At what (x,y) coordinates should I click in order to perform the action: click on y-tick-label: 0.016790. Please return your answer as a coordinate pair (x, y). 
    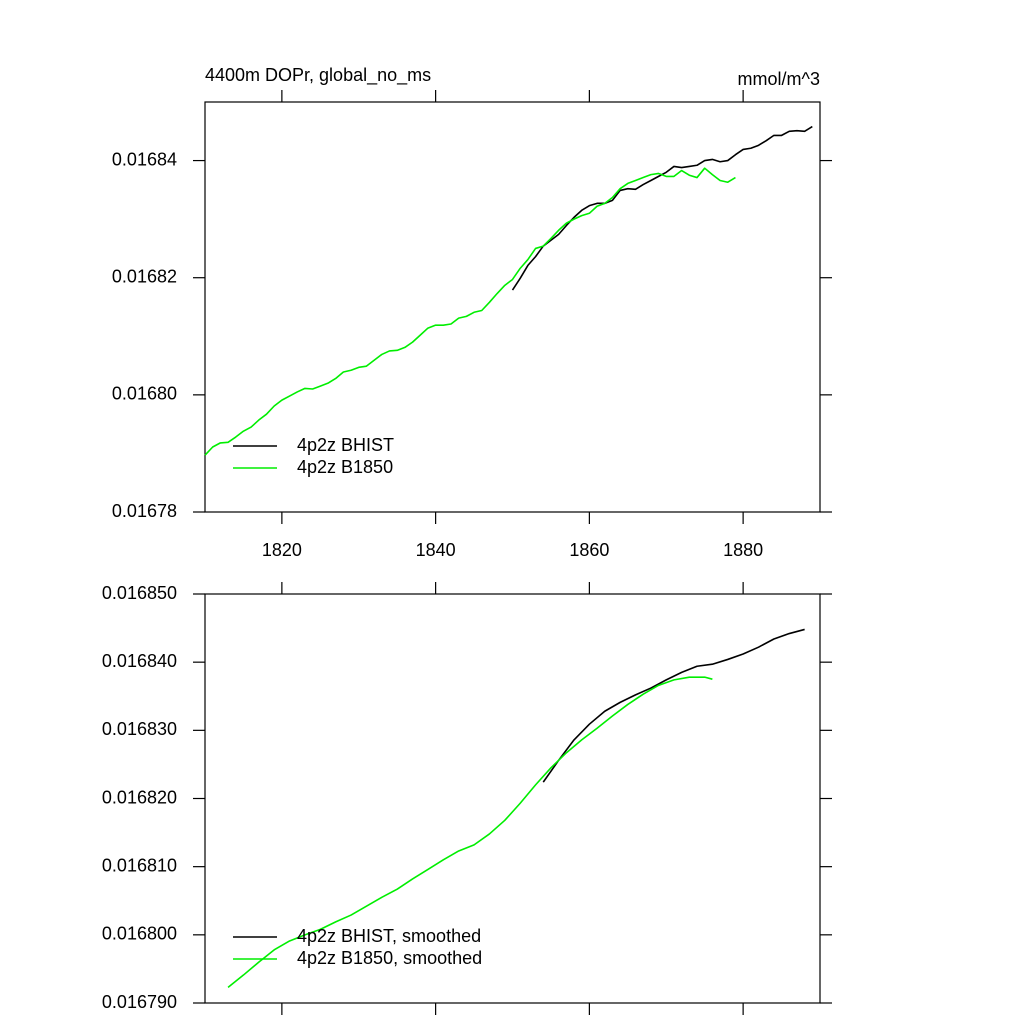
    Looking at the image, I should click on (139, 1002).